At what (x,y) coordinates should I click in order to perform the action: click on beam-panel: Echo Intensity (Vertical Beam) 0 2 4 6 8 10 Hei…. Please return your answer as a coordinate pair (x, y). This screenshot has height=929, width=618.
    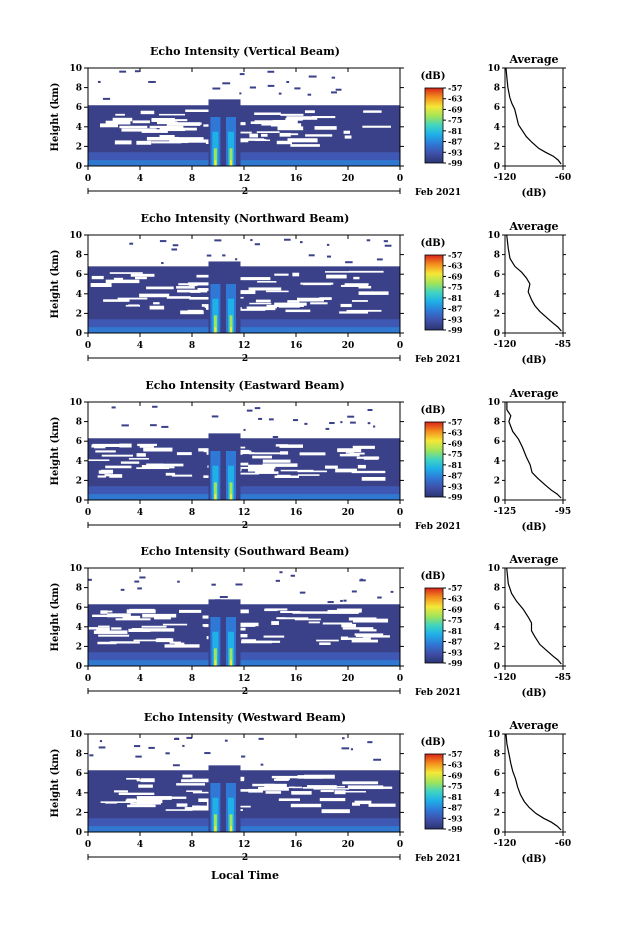
    Looking at the image, I should click on (310, 122).